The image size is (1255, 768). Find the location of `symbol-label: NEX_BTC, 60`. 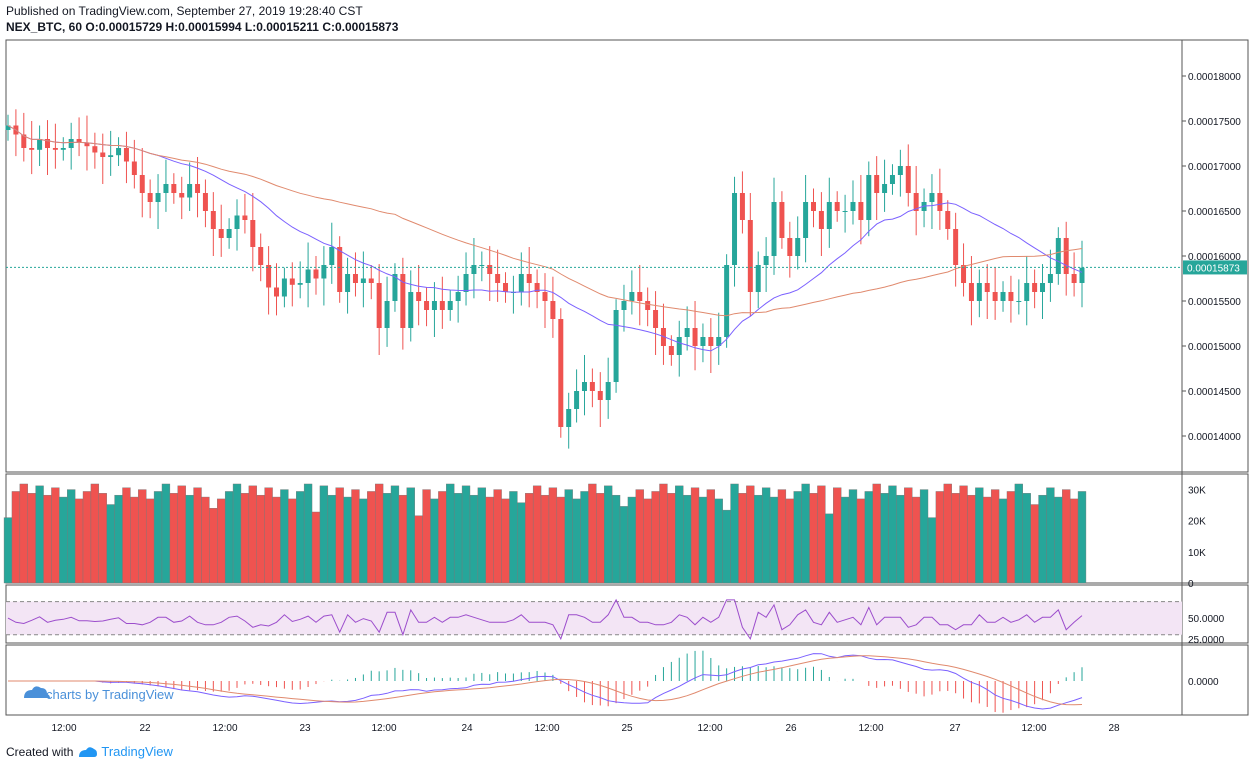

symbol-label: NEX_BTC, 60 is located at coordinates (44, 27).